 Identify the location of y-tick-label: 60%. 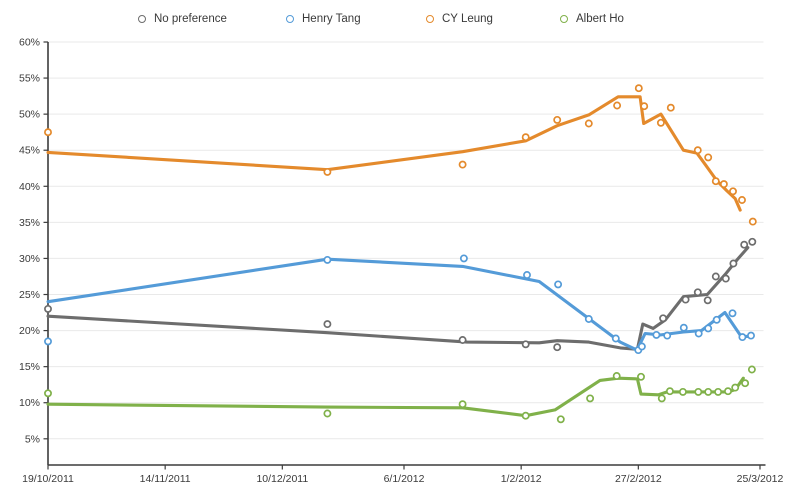
(29, 43).